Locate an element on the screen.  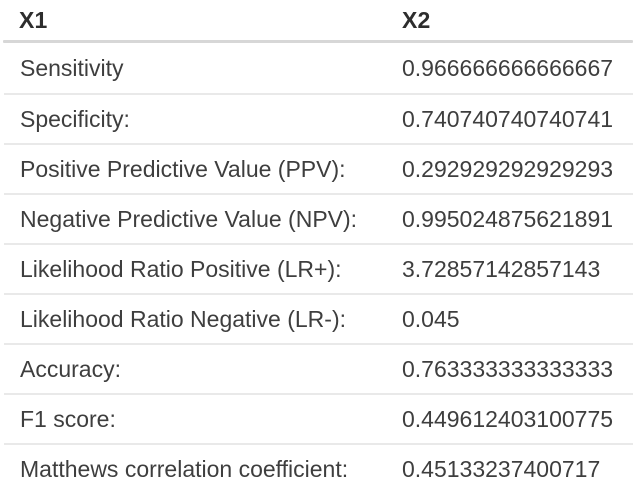
metric-label: F1 score: is located at coordinates (68, 418).